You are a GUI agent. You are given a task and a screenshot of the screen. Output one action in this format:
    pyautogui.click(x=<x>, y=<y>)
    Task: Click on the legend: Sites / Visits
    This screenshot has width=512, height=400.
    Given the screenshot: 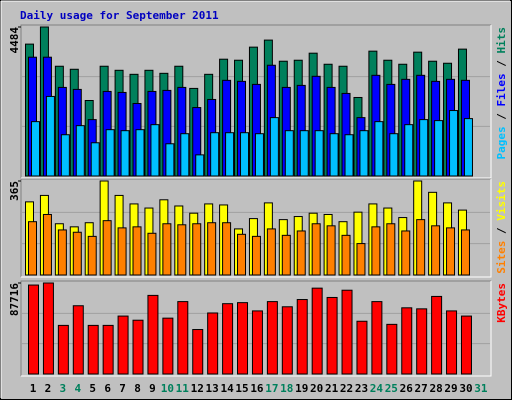 What is the action you would take?
    pyautogui.click(x=501, y=227)
    